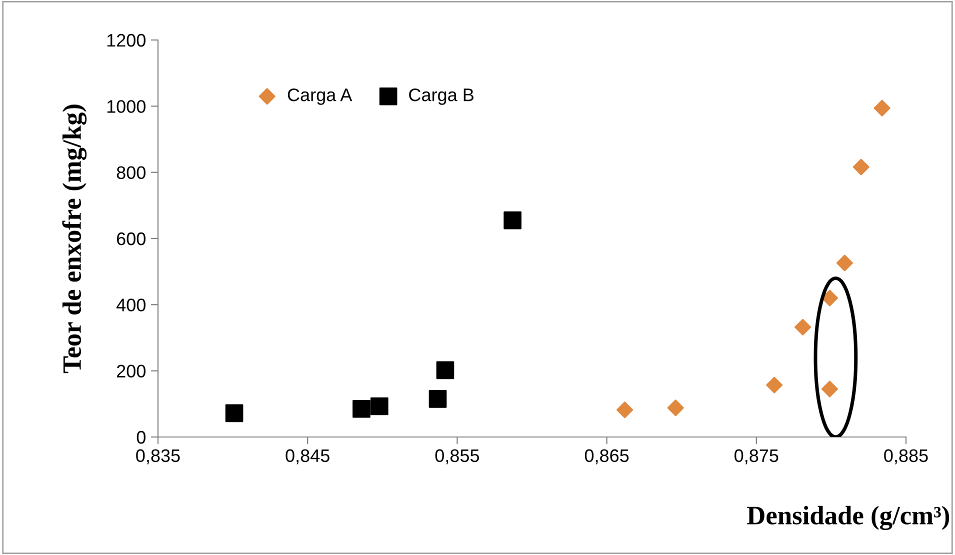 The image size is (955, 555). I want to click on y-tick-label: 1000, so click(126, 106).